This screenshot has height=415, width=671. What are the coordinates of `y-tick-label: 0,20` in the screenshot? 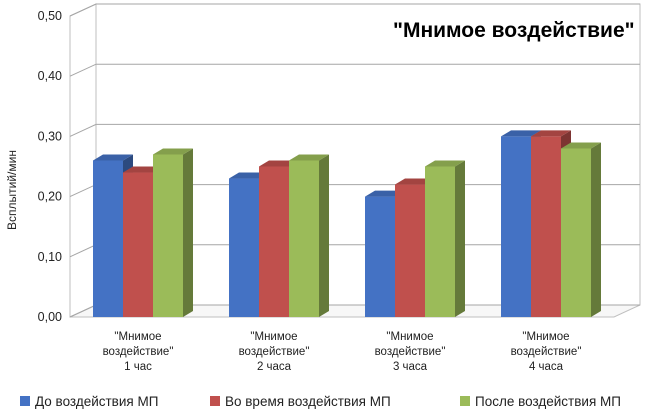 It's located at (50, 197).